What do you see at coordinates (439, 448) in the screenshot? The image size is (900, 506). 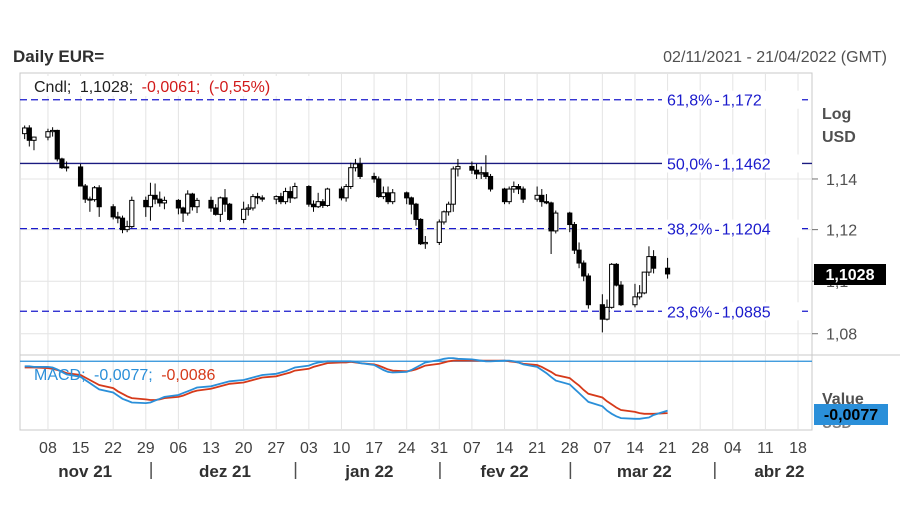 I see `day-tick-label: 31` at bounding box center [439, 448].